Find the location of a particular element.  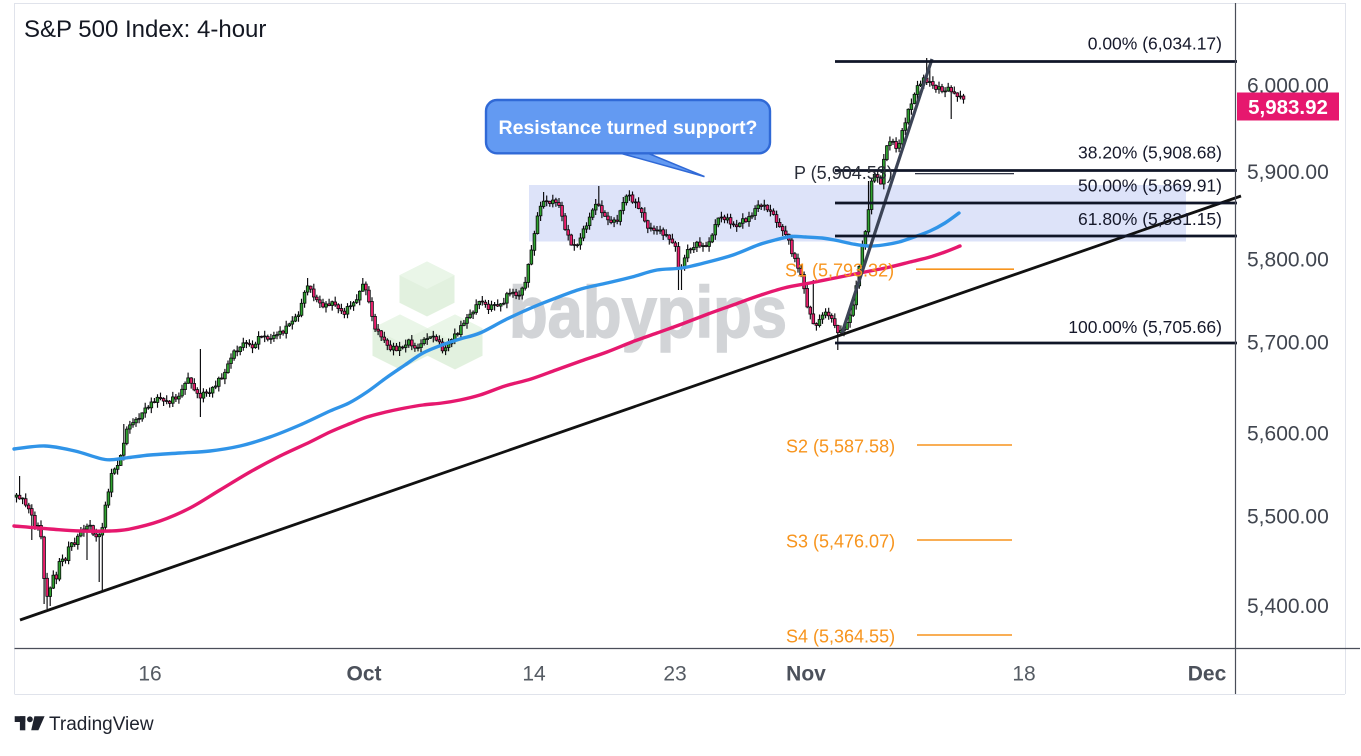

svg-text: S&P 500 Index: 4-hour is located at coordinates (145, 29).